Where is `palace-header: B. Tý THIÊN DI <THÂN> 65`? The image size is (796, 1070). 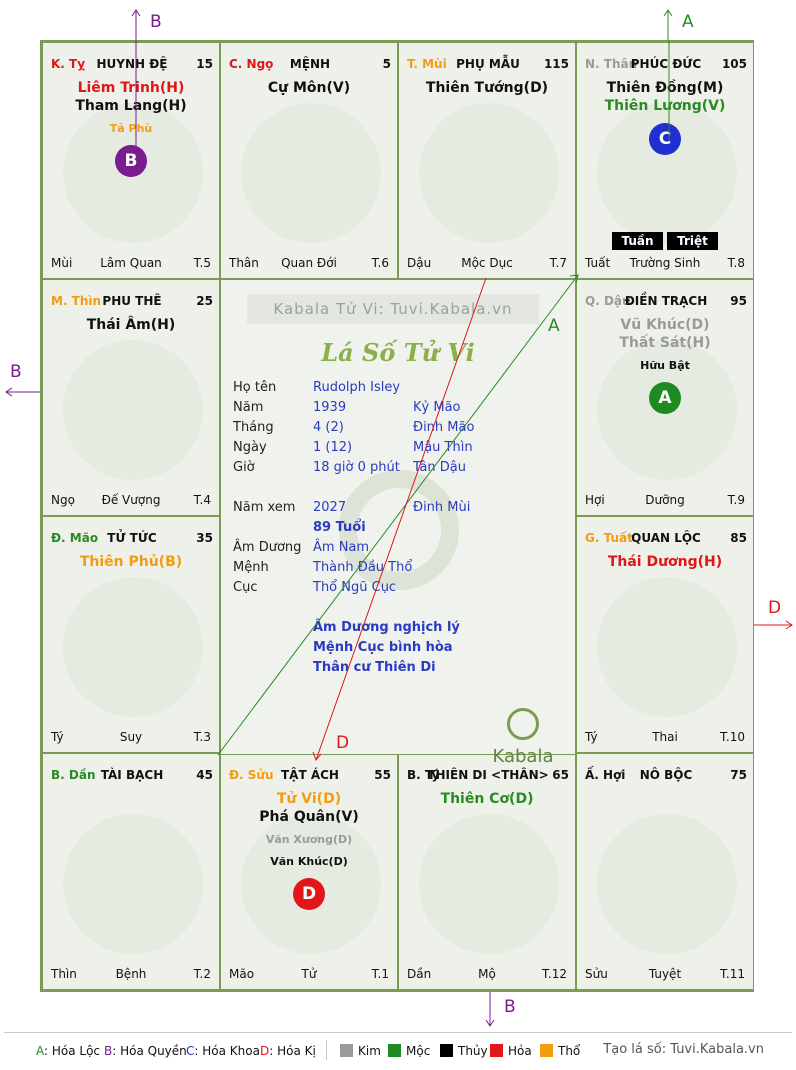 palace-header: B. Tý THIÊN DI <THÂN> 65 is located at coordinates (488, 776).